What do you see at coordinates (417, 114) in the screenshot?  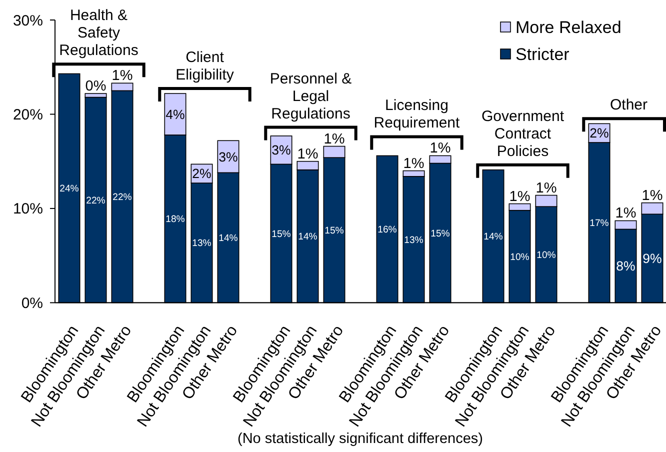 I see `annotation: Licensing Requirement` at bounding box center [417, 114].